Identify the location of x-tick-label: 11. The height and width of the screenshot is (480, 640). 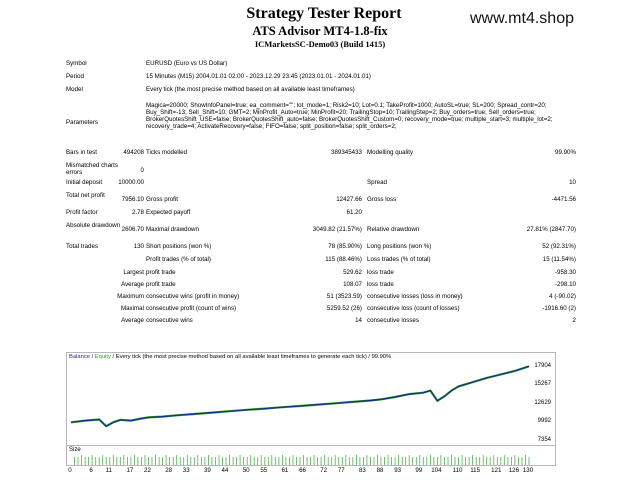
(108, 470).